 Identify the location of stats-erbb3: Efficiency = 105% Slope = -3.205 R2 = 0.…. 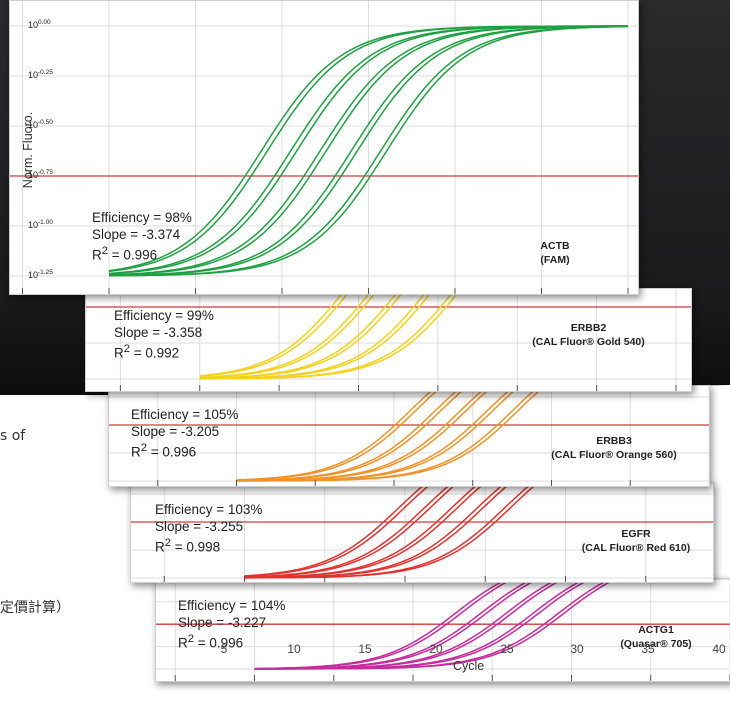
(184, 433).